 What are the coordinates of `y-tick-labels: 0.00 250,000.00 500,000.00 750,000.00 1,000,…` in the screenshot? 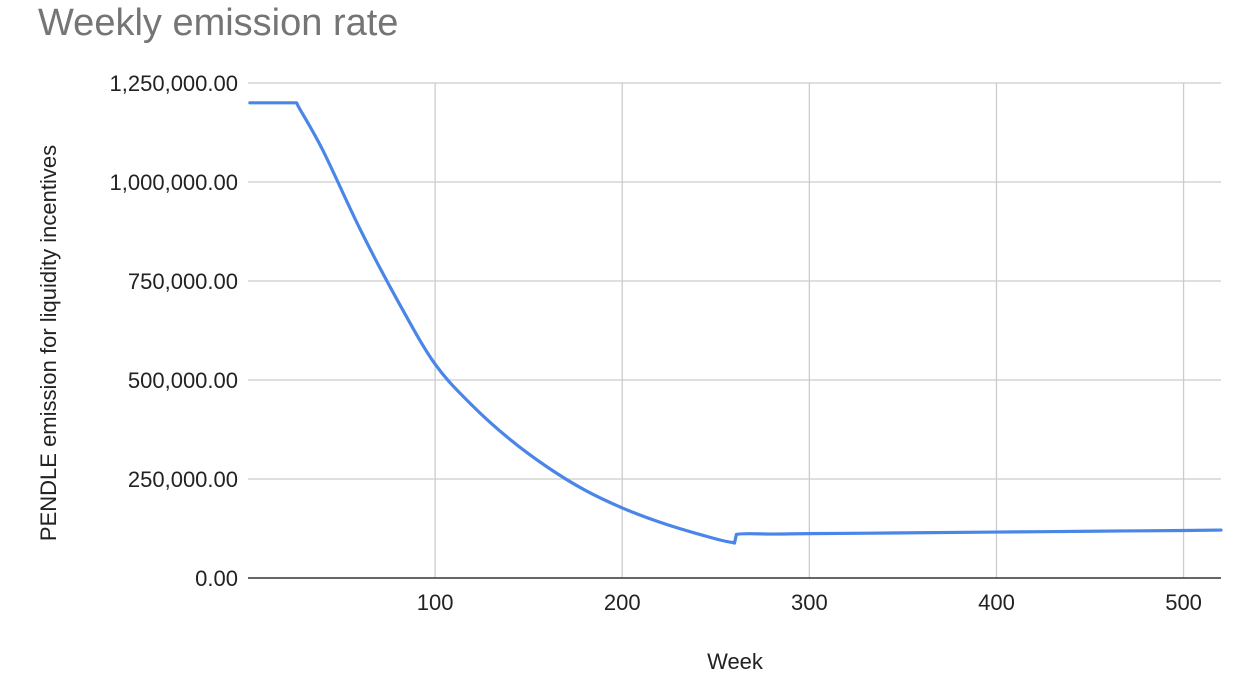 It's located at (174, 331).